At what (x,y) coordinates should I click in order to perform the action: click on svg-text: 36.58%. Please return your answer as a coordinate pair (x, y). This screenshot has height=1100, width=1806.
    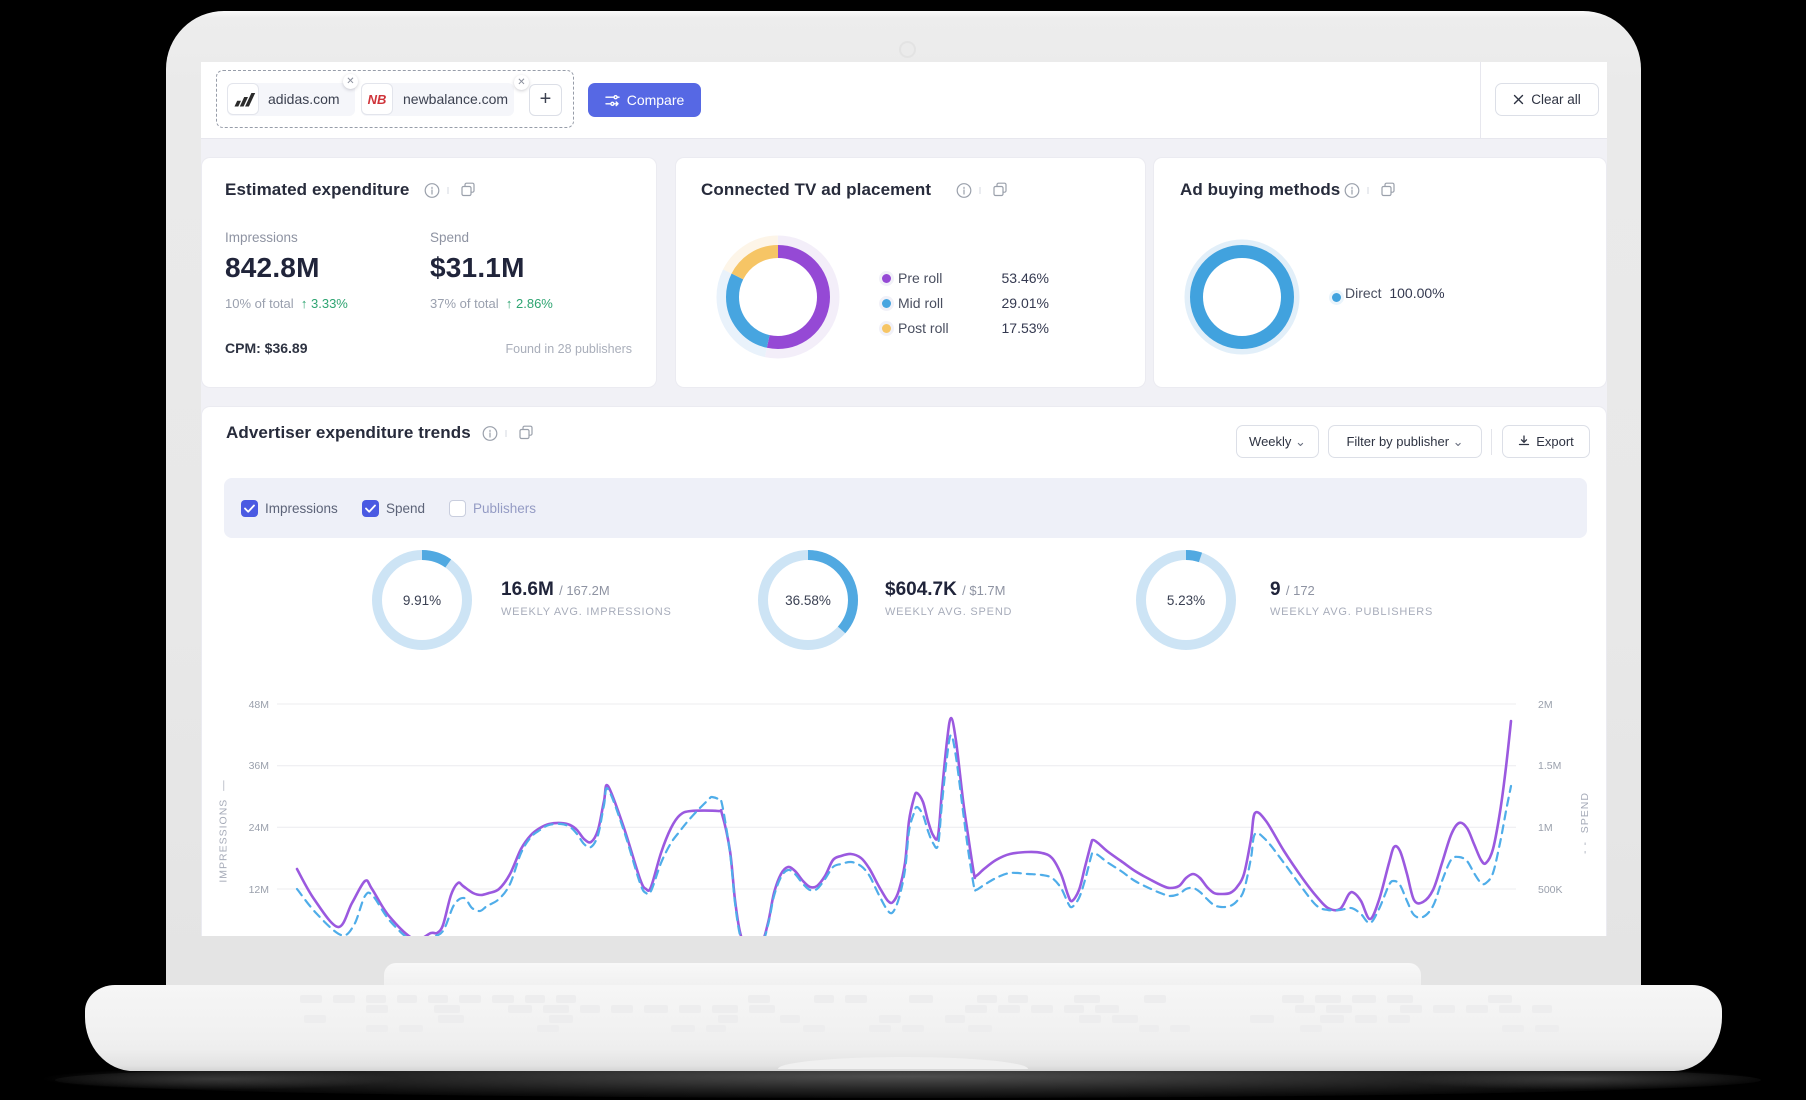
    Looking at the image, I should click on (808, 600).